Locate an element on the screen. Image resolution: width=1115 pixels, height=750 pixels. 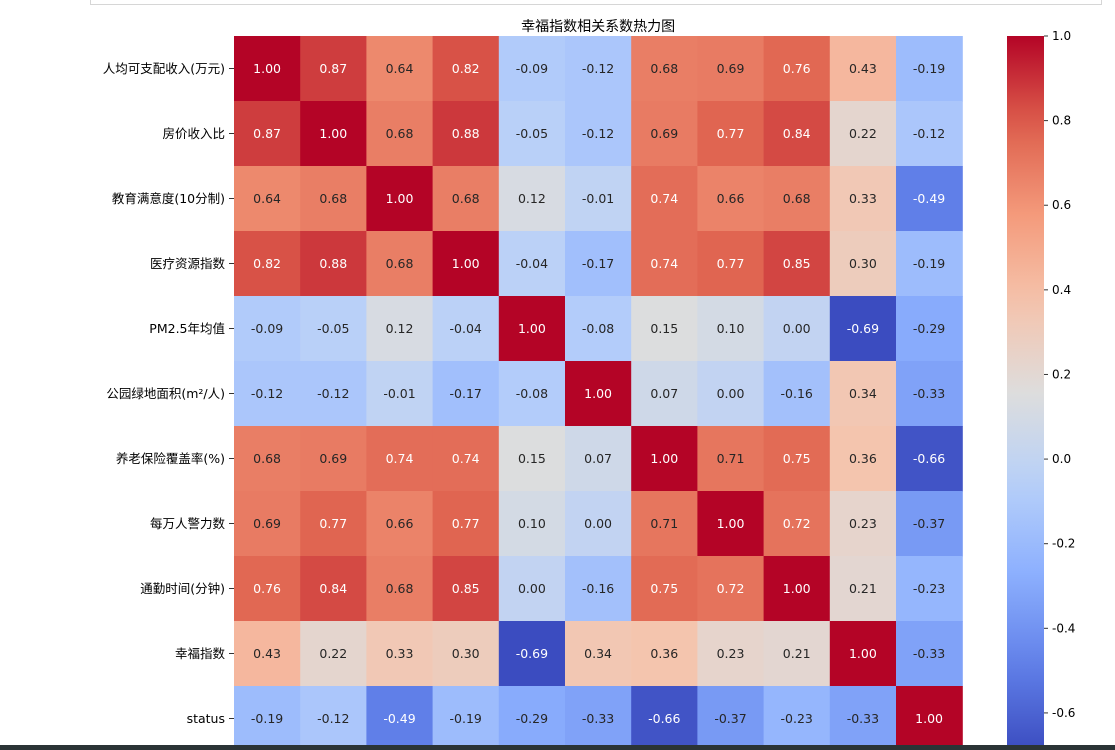
row-label-7: 每万人警力数 is located at coordinates (188, 523).